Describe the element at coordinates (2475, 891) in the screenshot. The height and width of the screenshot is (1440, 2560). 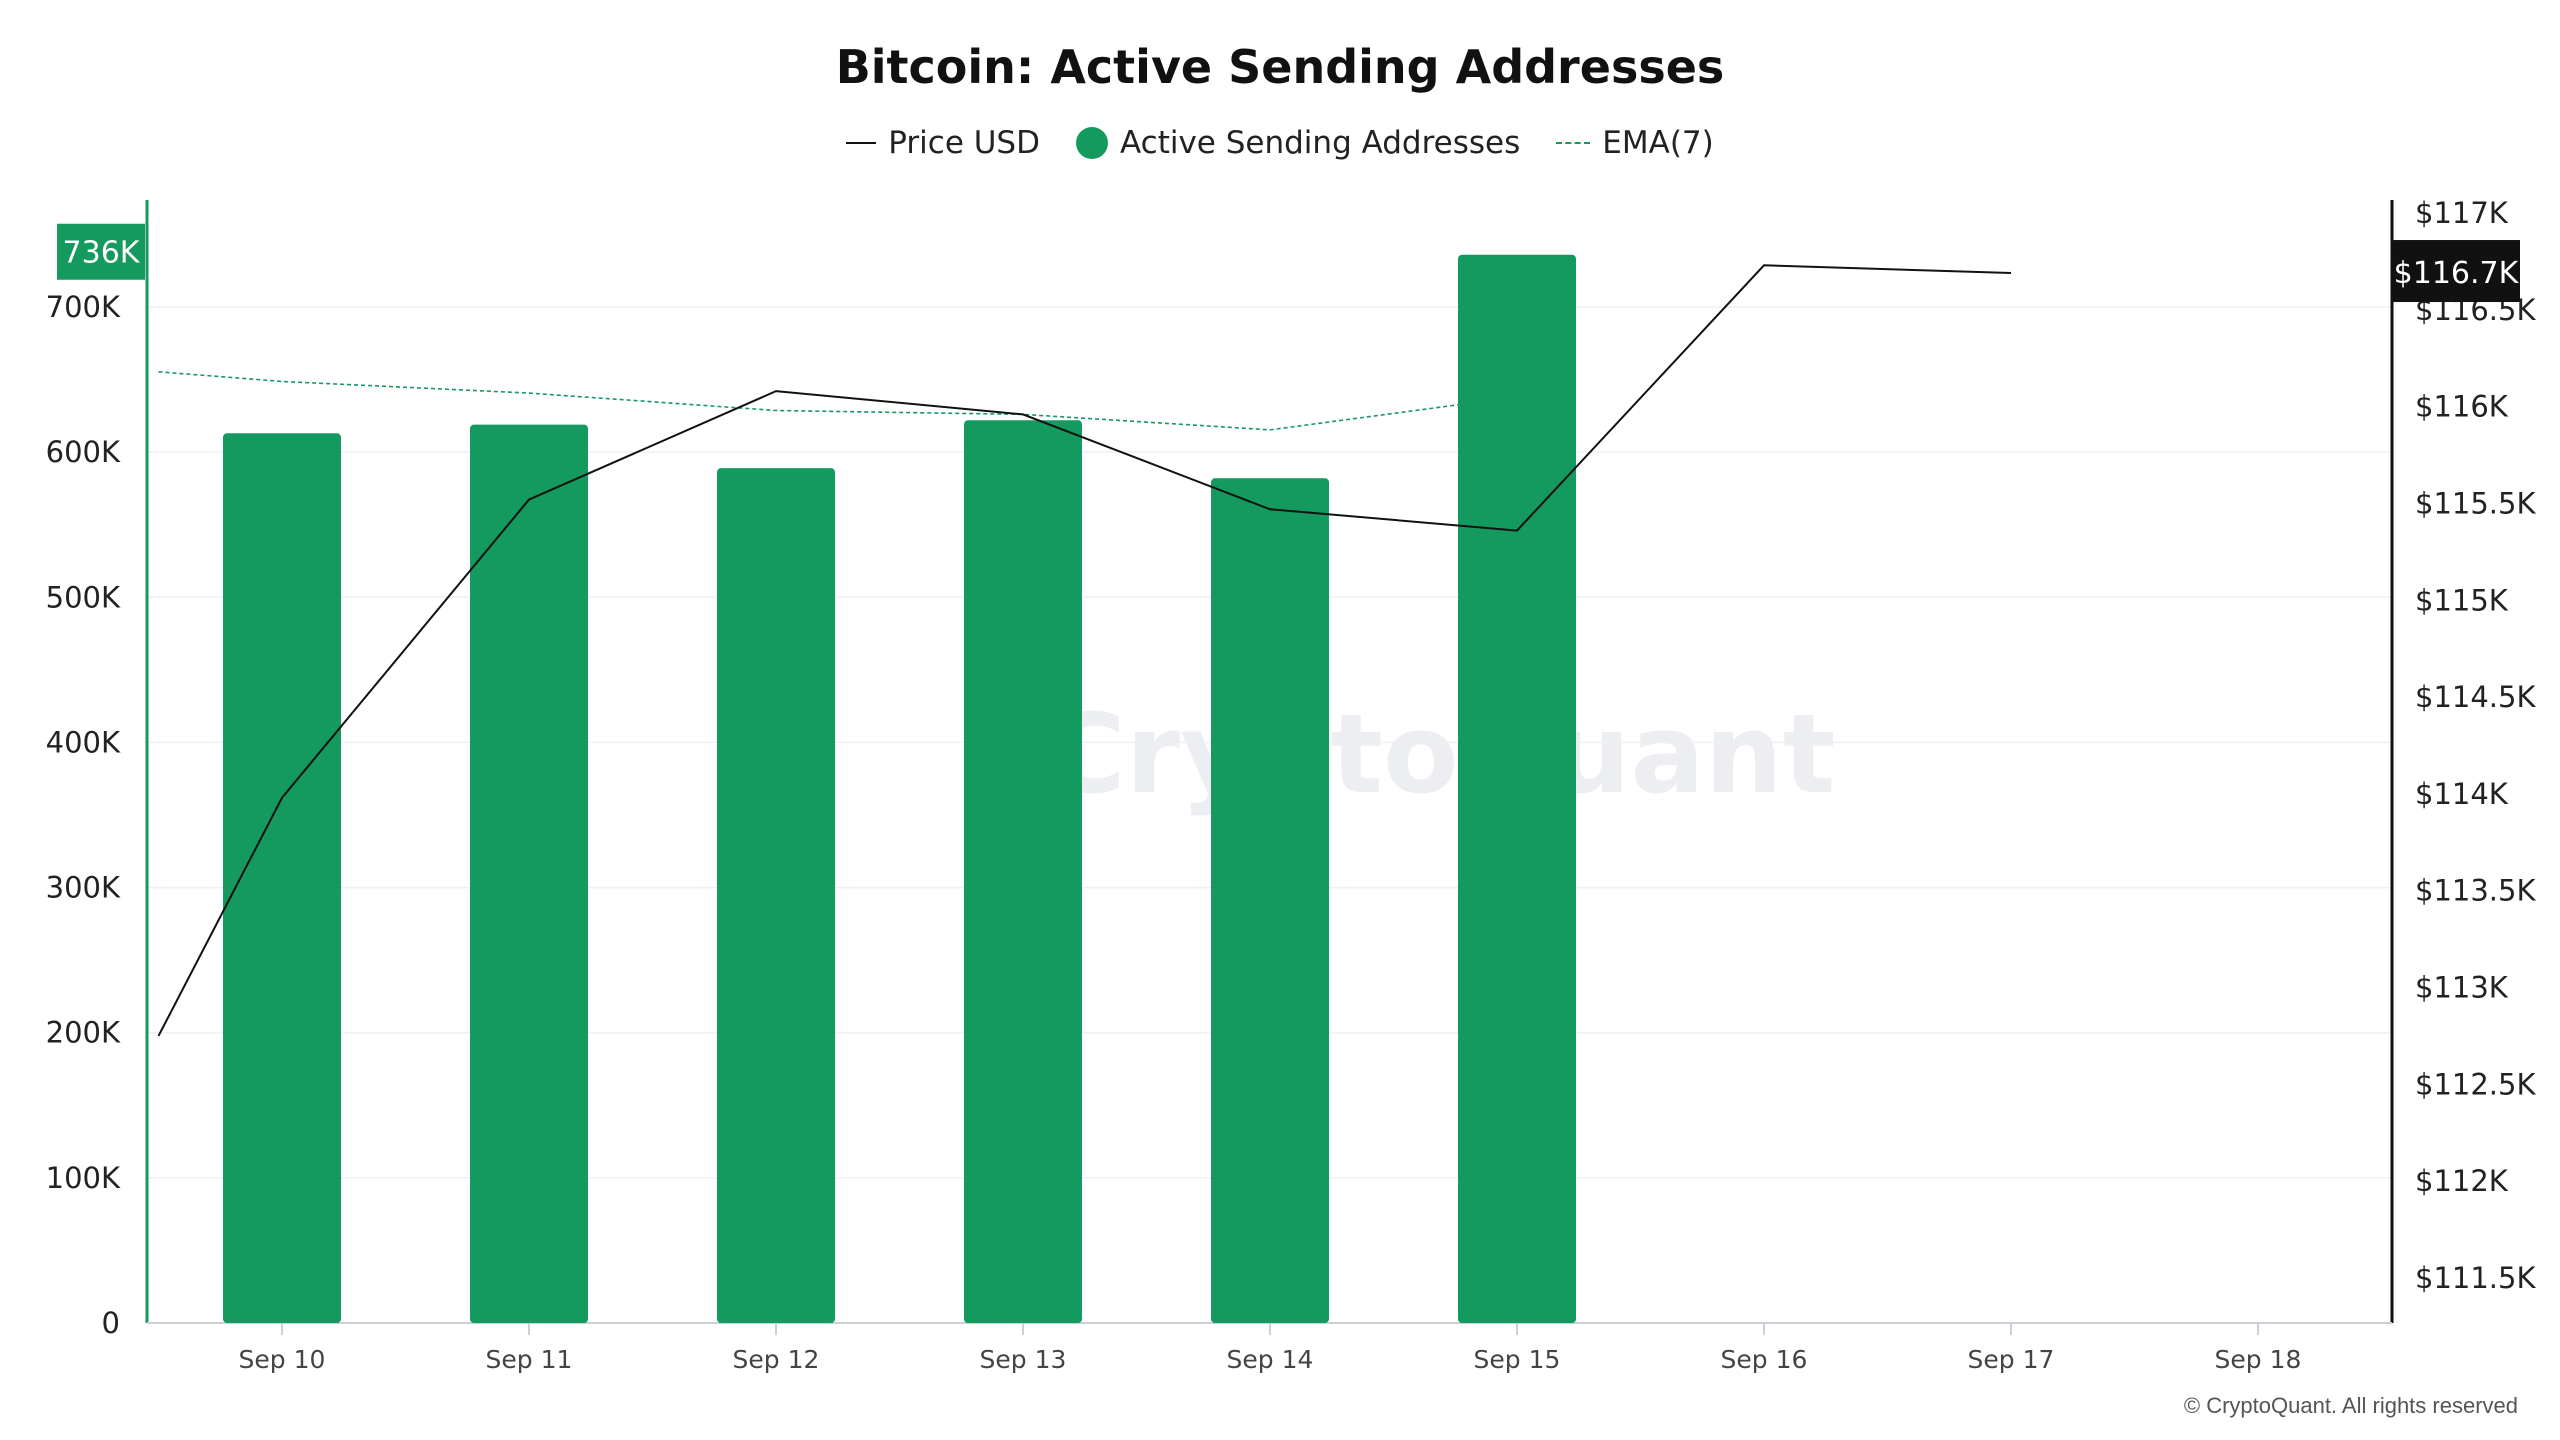
I see `y-right-tick-label: $113.5K` at that location.